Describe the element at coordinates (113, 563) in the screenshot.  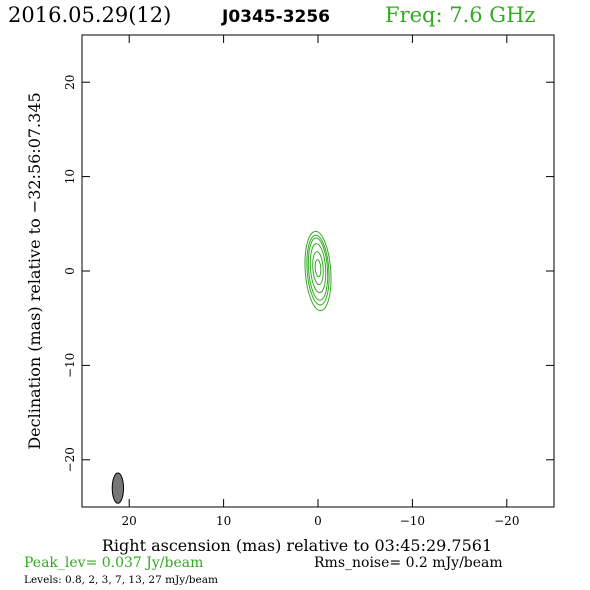
I see `peak-level: Peak_lev= 0.037 Jy/beam` at that location.